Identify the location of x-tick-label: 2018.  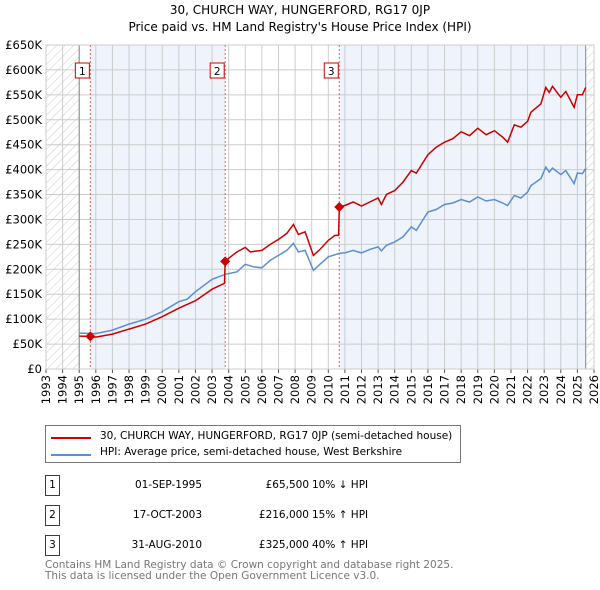
(461, 389).